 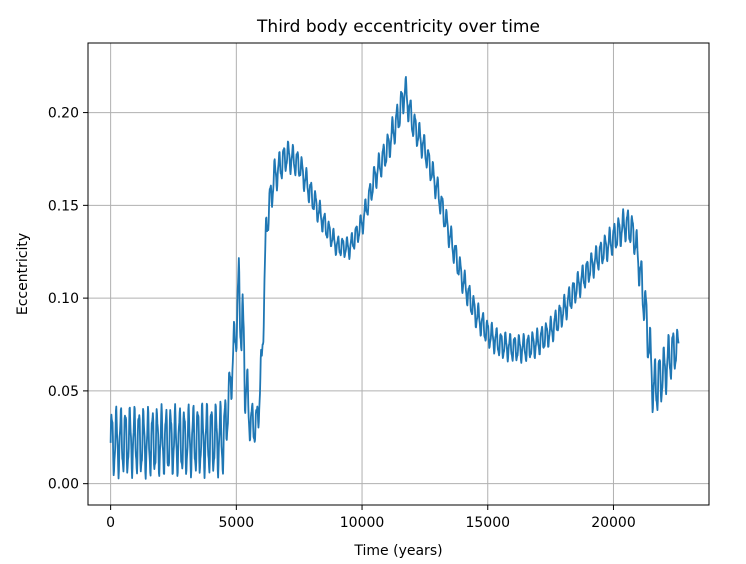 I want to click on x-tick-label: 20000, so click(x=613, y=523).